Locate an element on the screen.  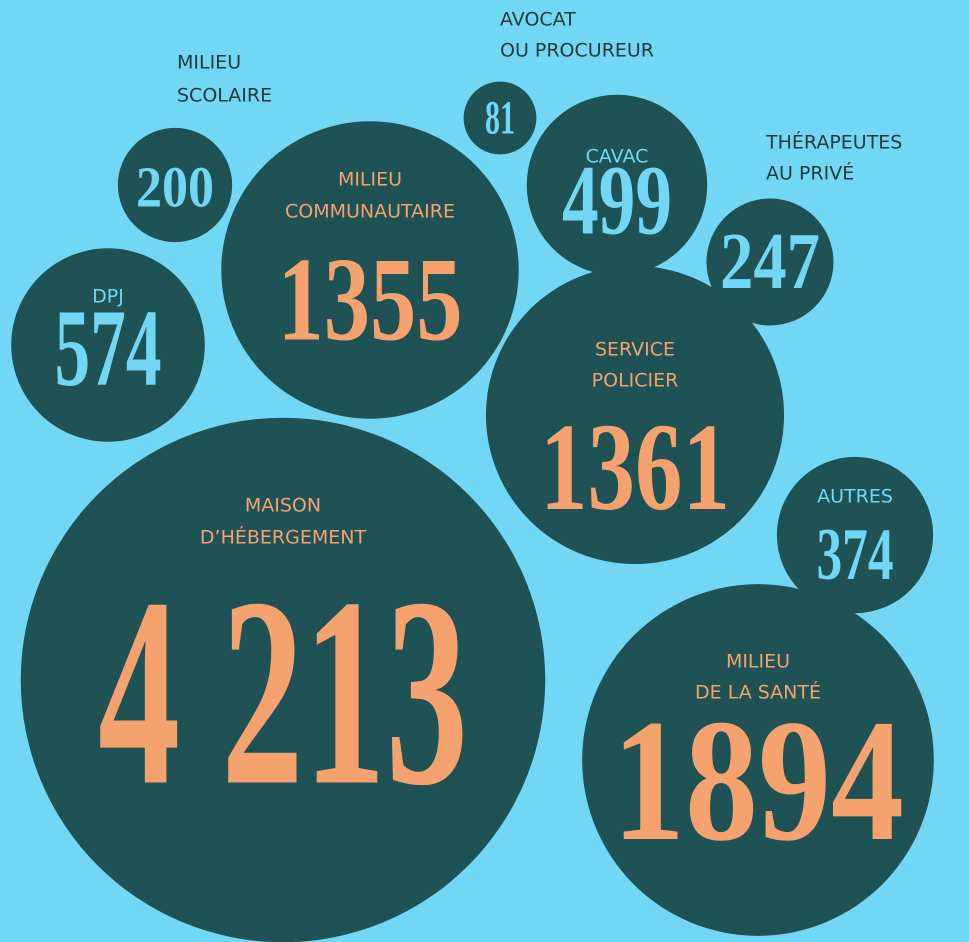
category-label: D’HÉBERGEMENT is located at coordinates (283, 537).